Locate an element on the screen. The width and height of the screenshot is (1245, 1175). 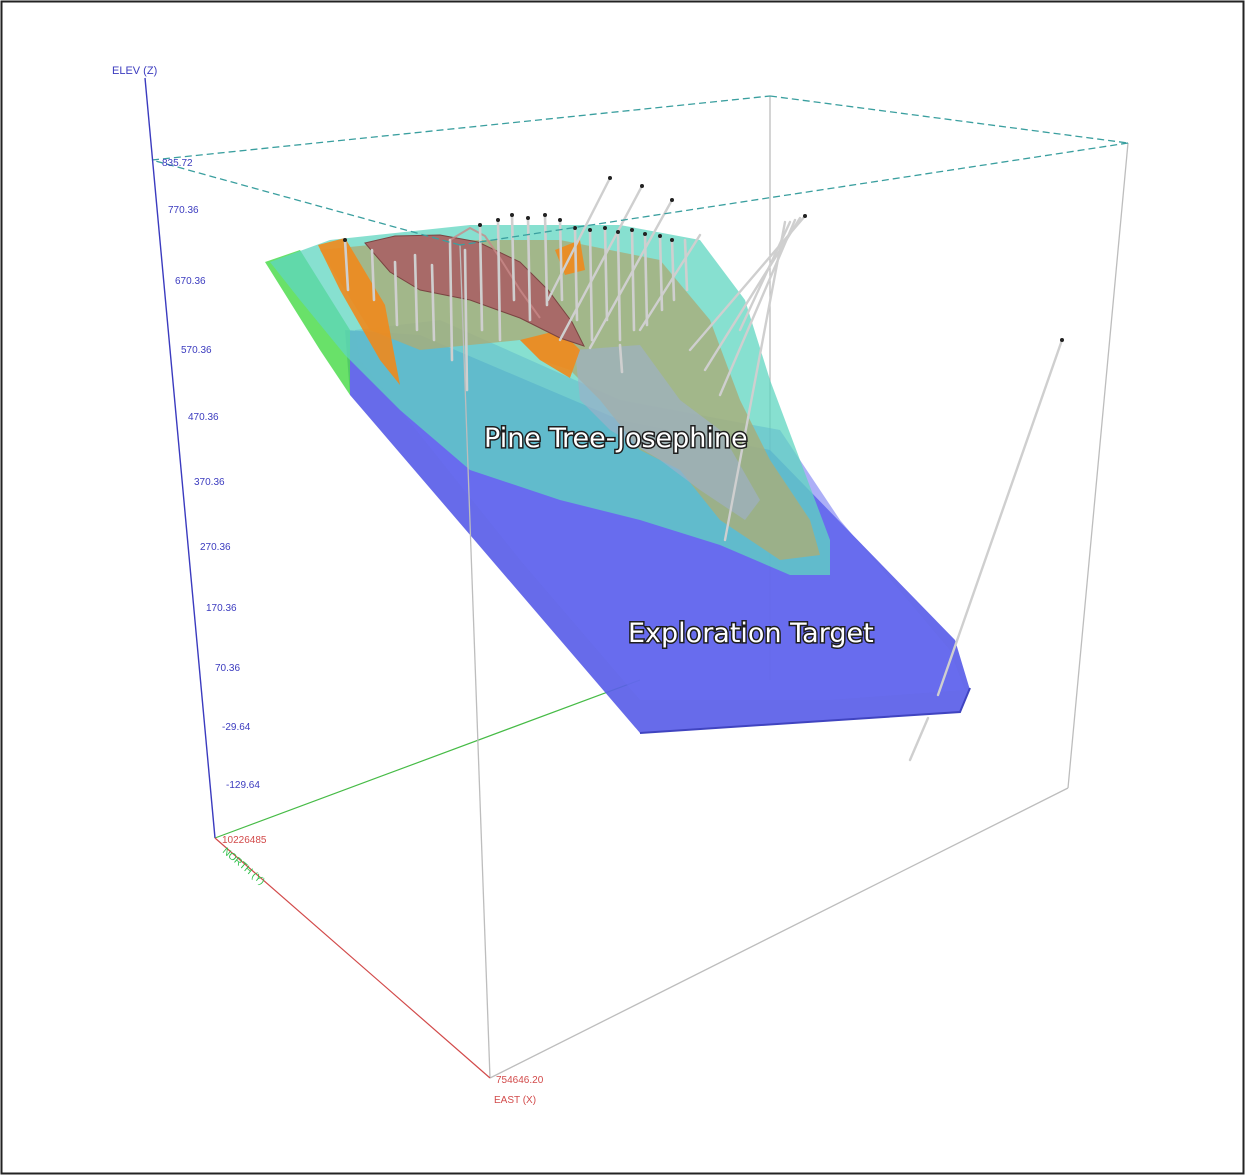
z-tick: 470.36 is located at coordinates (203, 417).